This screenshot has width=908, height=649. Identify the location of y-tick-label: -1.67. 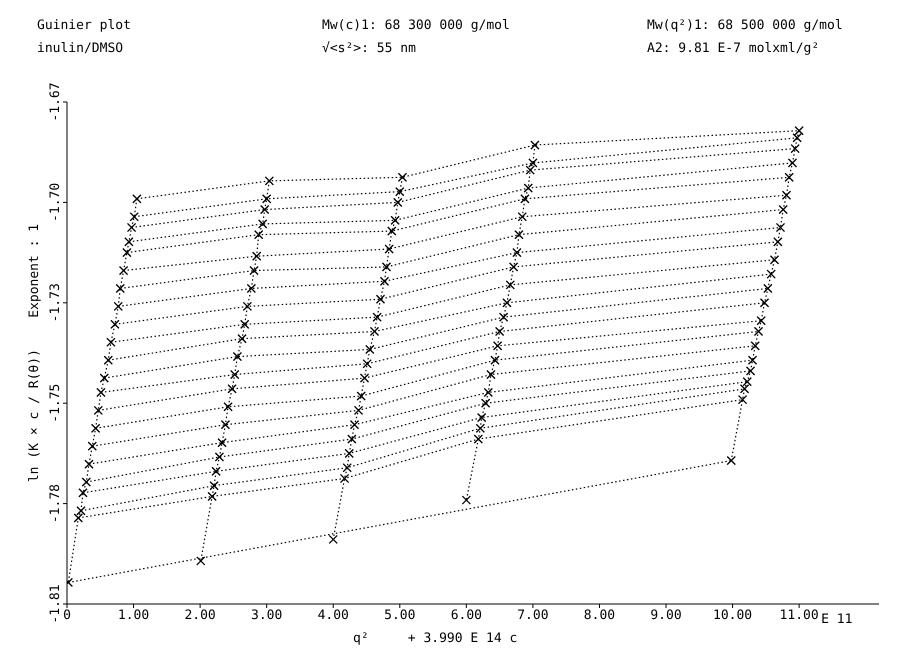
(55, 102).